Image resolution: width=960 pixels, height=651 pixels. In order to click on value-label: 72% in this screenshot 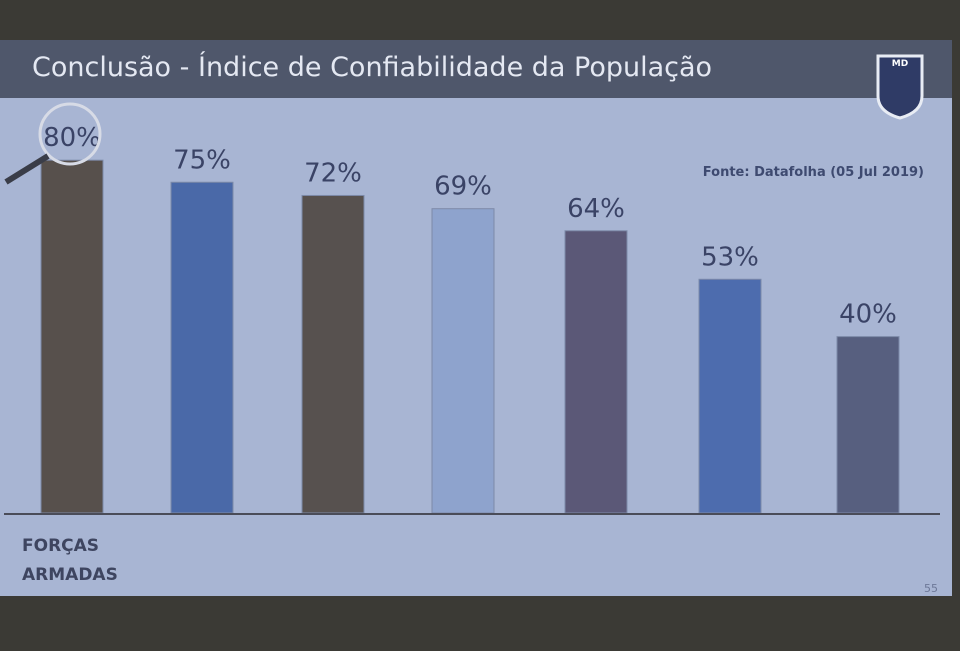, I will do `click(333, 173)`.